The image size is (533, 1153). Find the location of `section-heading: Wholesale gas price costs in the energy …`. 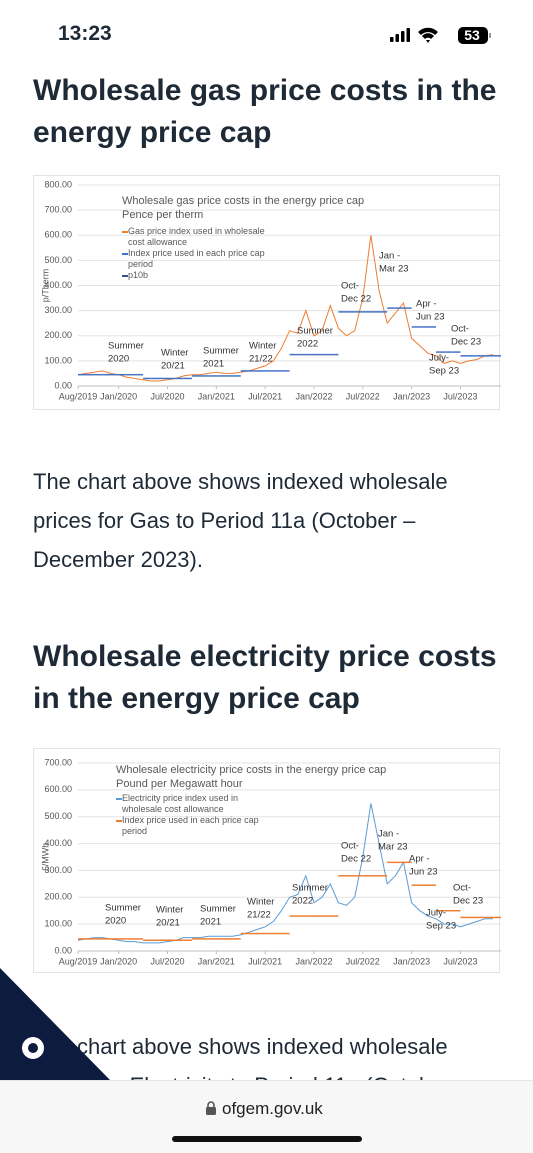

section-heading: Wholesale gas price costs in the energy … is located at coordinates (265, 111).